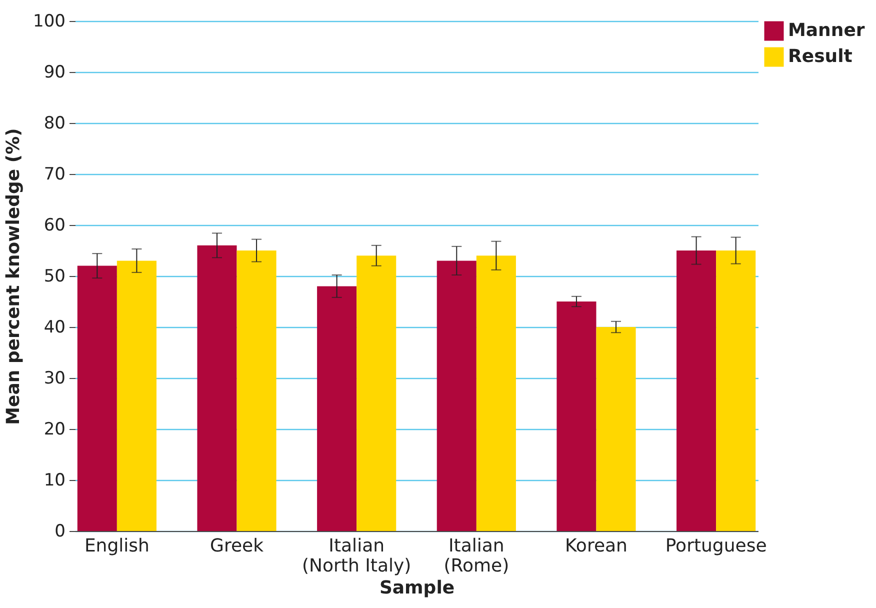 This screenshot has width=876, height=608. Describe the element at coordinates (55, 328) in the screenshot. I see `y-tick-label: 40` at that location.